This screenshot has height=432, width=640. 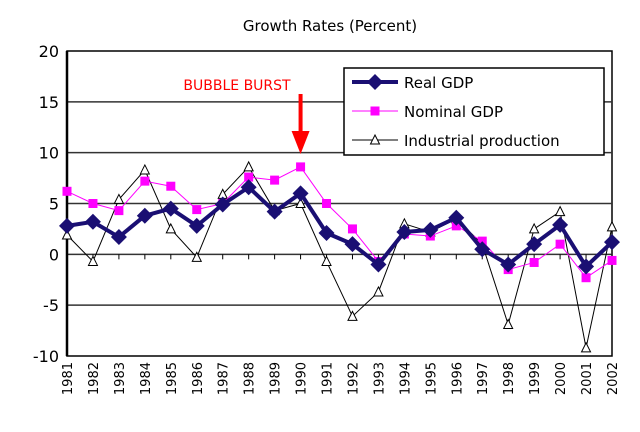 What do you see at coordinates (54, 254) in the screenshot?
I see `y-tick-label: 0` at bounding box center [54, 254].